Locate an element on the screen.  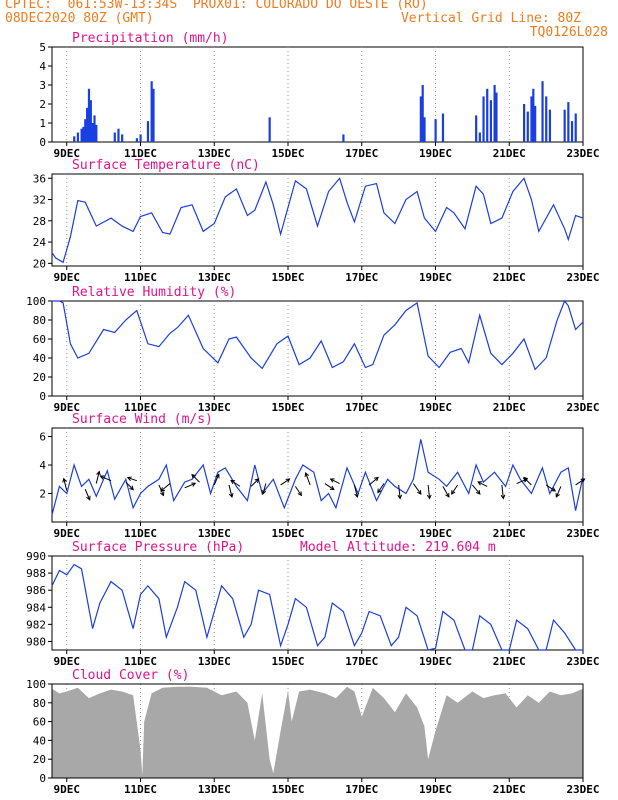
x-tick-label: 21DEC is located at coordinates (509, 277).